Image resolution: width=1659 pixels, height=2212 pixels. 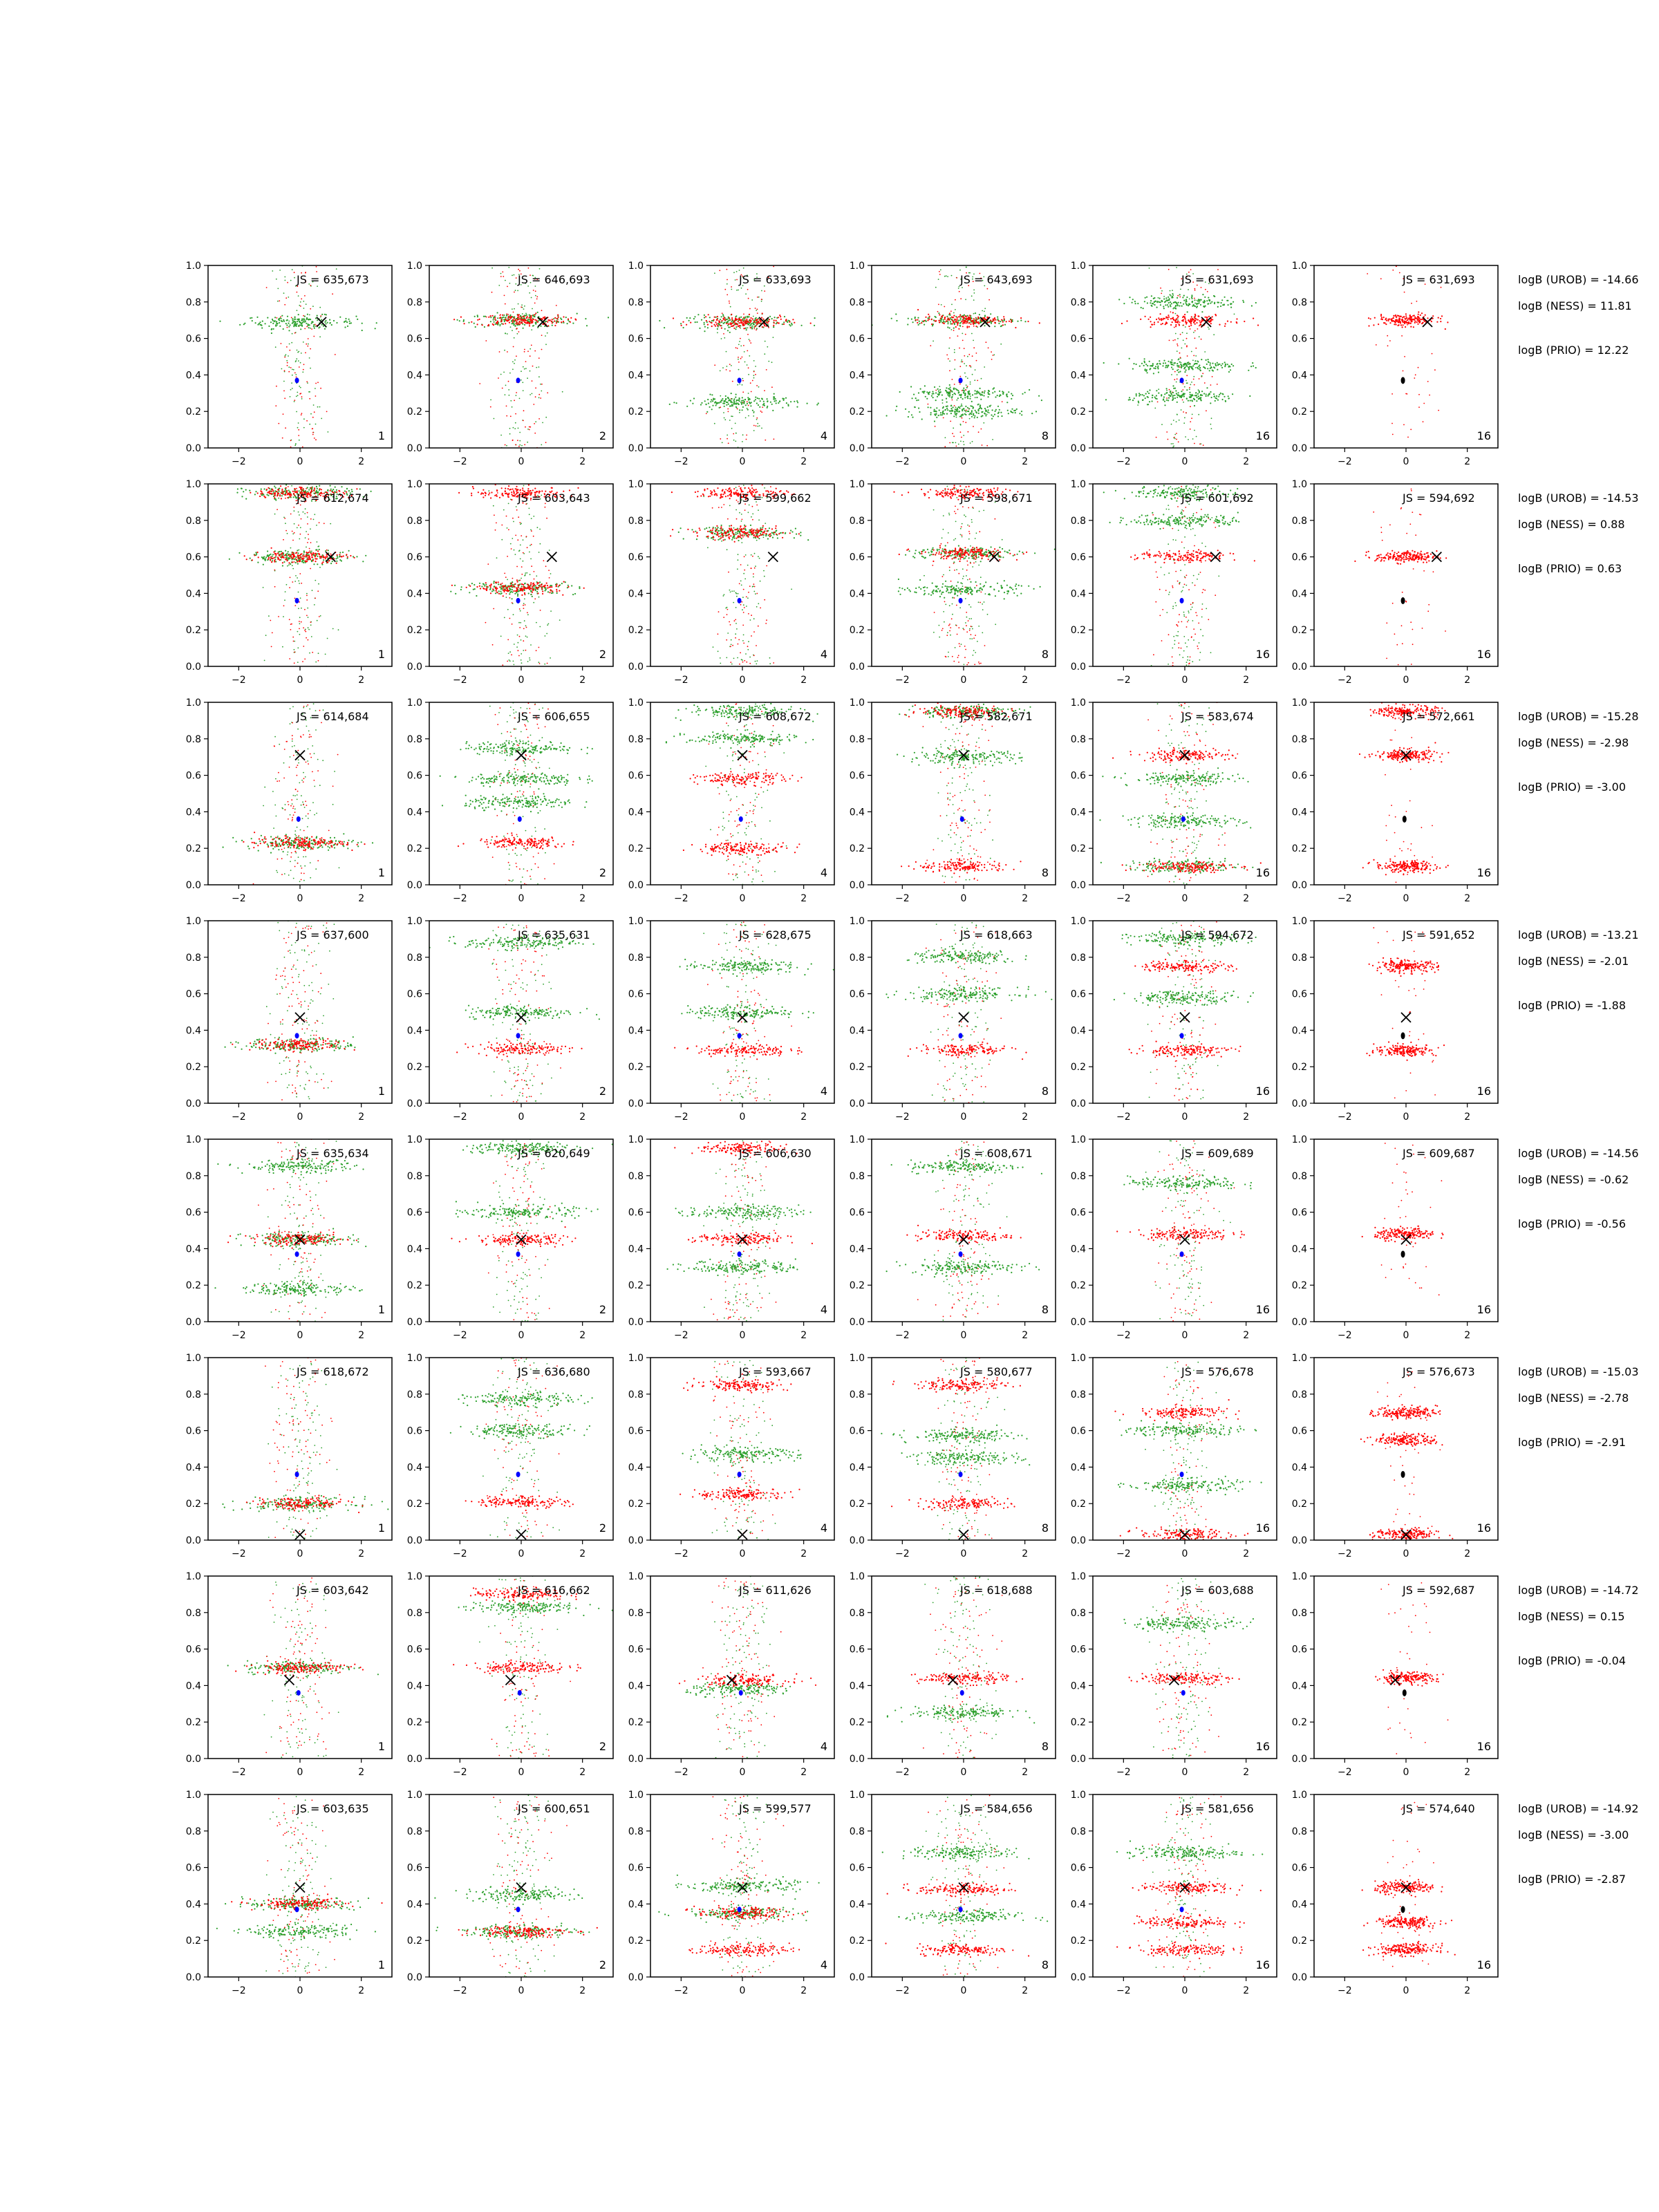 What do you see at coordinates (1181, 380) in the screenshot?
I see `reference-point-blue` at bounding box center [1181, 380].